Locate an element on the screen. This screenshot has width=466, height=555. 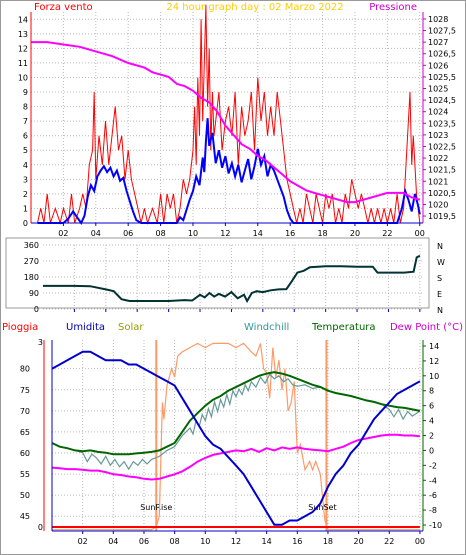
chart3-ytick-temp: -2 is located at coordinates (433, 465).